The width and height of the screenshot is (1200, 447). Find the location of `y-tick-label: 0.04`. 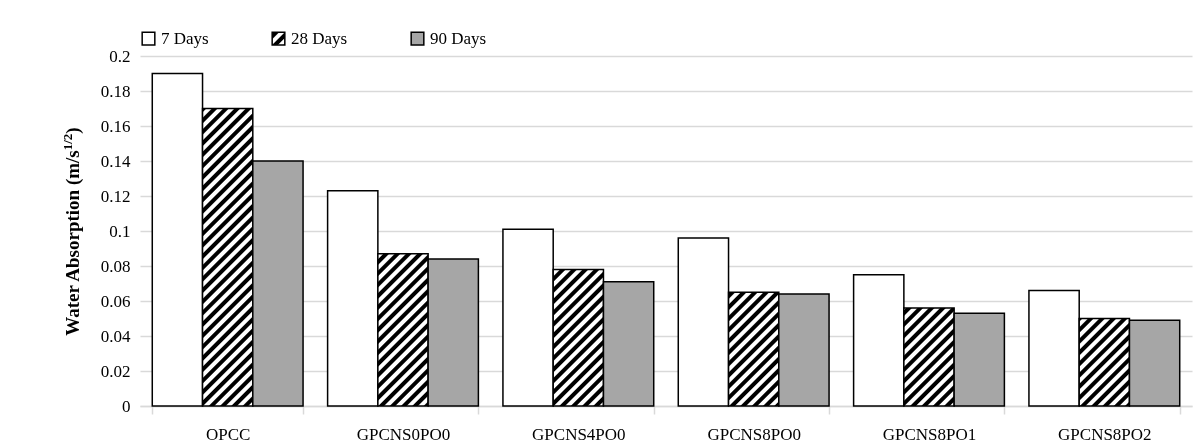

y-tick-label: 0.04 is located at coordinates (115, 336).